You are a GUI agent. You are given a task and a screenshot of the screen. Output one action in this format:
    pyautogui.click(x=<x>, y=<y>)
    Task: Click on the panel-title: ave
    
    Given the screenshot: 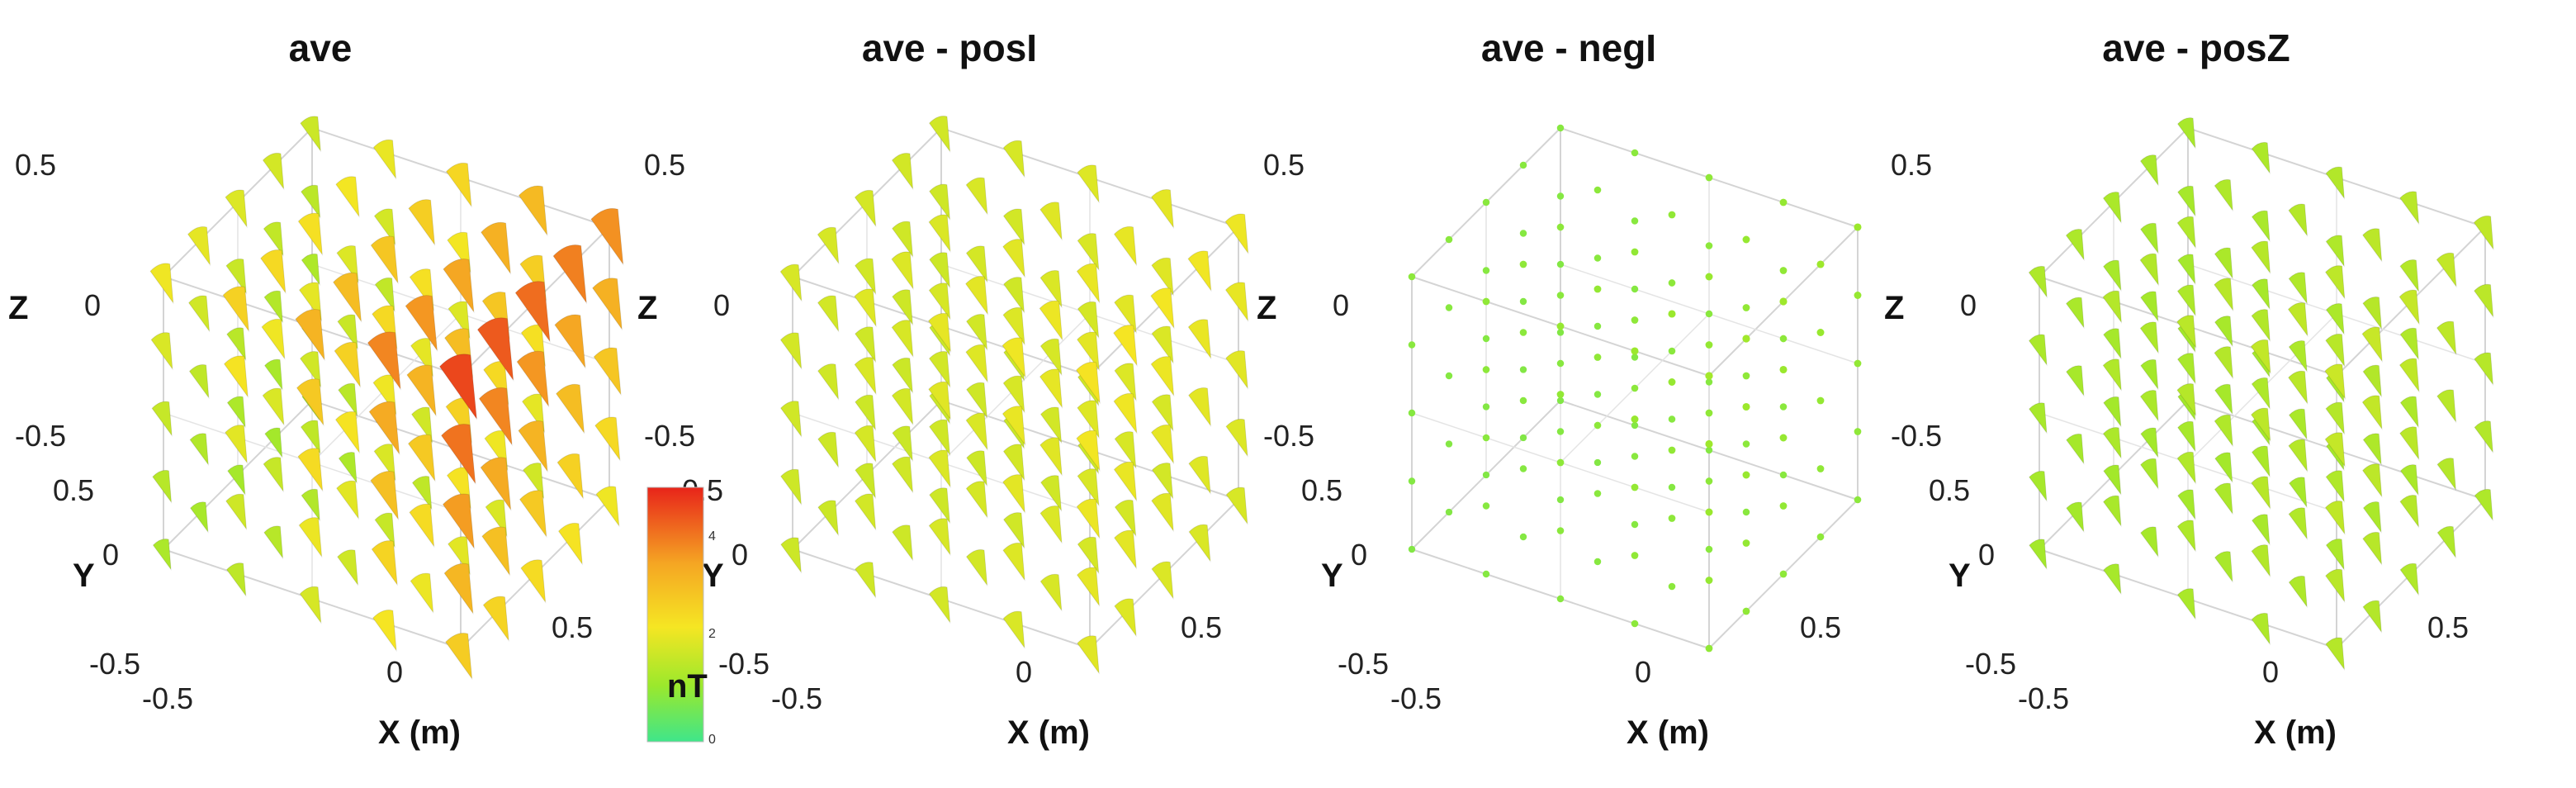 What is the action you would take?
    pyautogui.click(x=321, y=47)
    